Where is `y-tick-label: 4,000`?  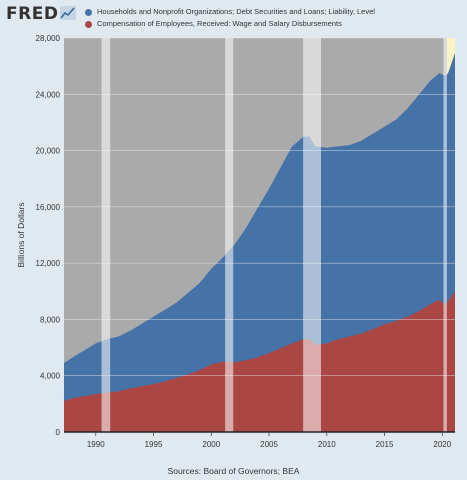
y-tick-label: 4,000 is located at coordinates (50, 376).